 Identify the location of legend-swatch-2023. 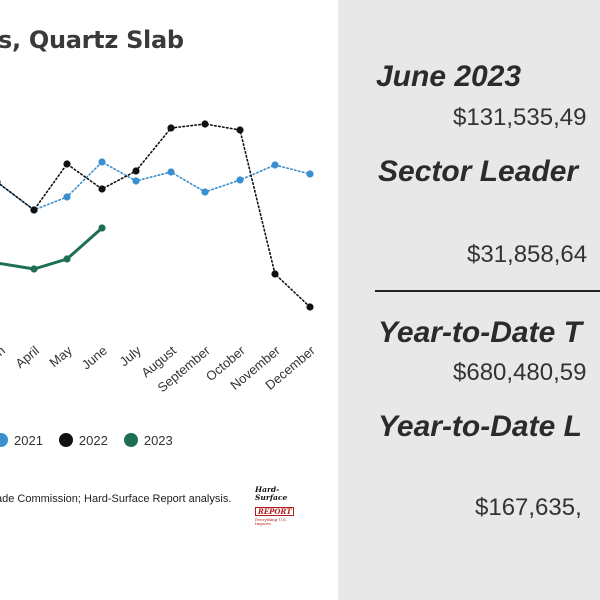
(130, 440).